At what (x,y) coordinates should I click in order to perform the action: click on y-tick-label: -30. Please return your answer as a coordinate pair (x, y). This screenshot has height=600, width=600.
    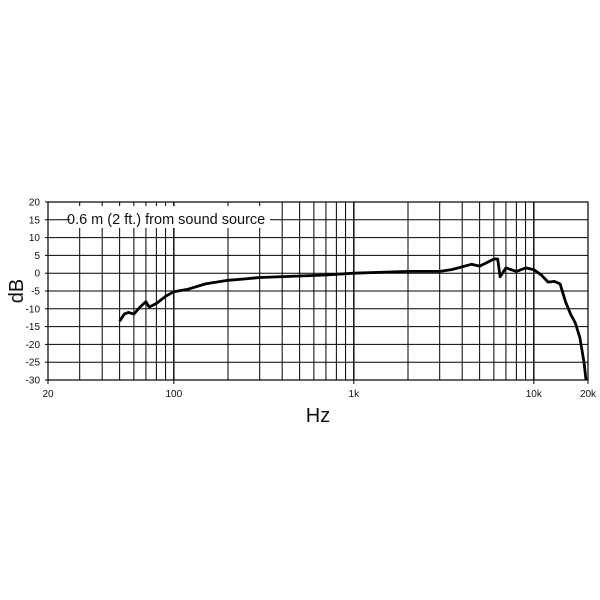
    Looking at the image, I should click on (33, 381).